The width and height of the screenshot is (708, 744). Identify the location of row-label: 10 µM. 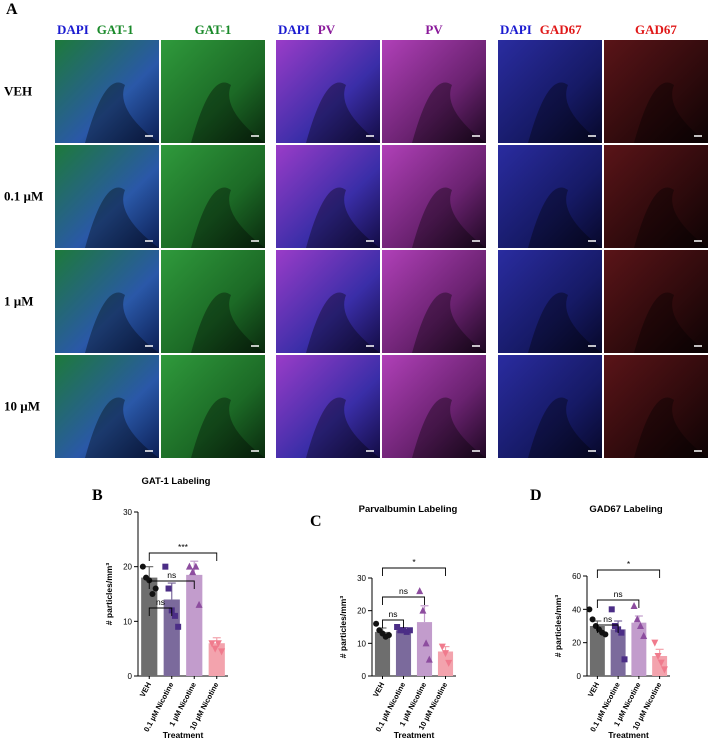
(22, 406).